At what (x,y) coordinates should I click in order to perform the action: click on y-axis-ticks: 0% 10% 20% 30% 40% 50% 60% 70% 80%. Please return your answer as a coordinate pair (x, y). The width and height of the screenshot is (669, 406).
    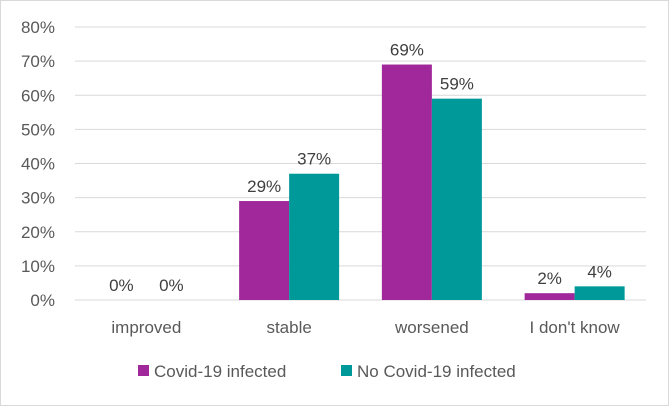
    Looking at the image, I should click on (38, 164).